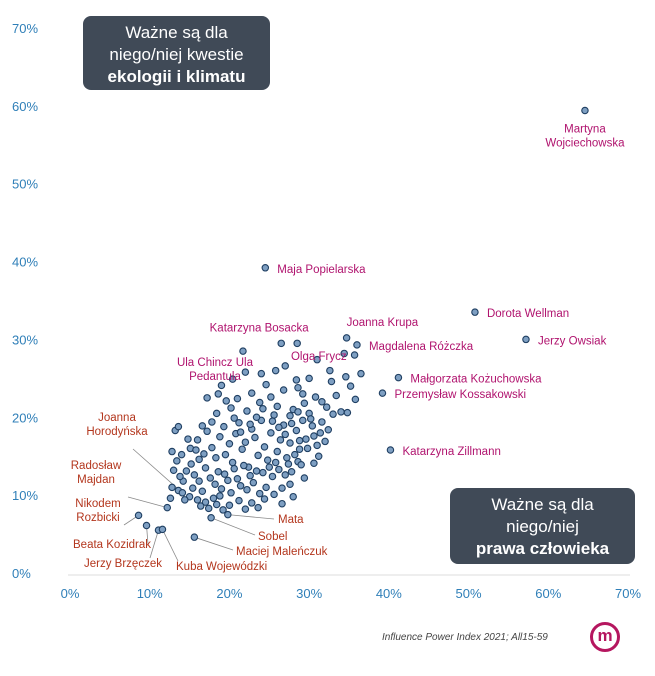 The width and height of the screenshot is (655, 676). I want to click on callout-ecology-line1: Ważne są dla, so click(176, 32).